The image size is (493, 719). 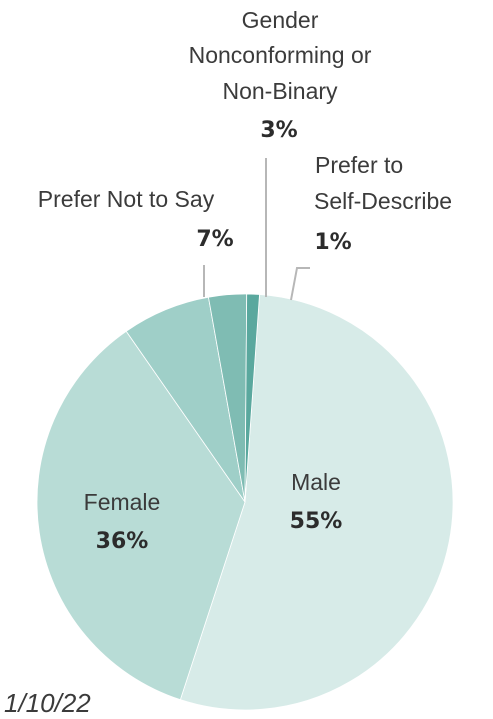 I want to click on date-footer: 1/10/22, so click(x=47, y=703).